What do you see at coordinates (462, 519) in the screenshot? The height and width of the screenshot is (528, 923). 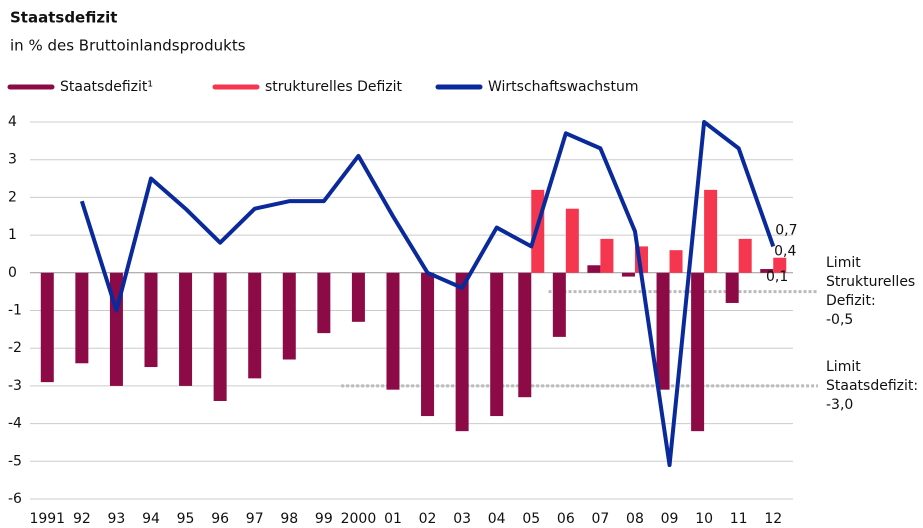 I see `x-tick-label: 03` at bounding box center [462, 519].